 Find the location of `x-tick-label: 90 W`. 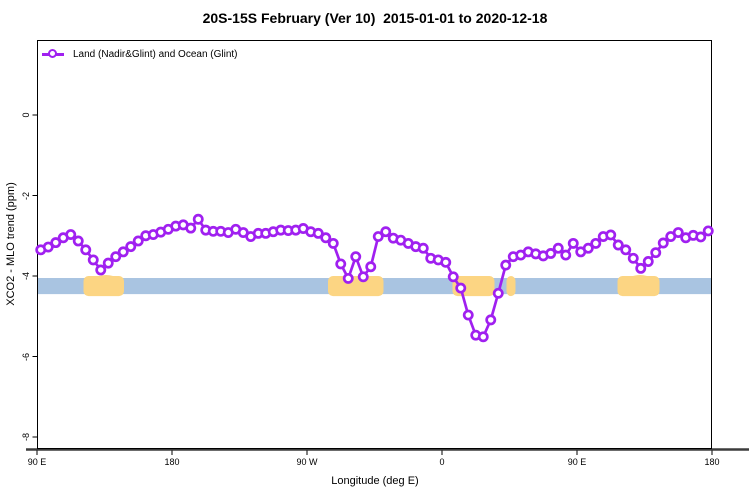

x-tick-label: 90 W is located at coordinates (307, 462).